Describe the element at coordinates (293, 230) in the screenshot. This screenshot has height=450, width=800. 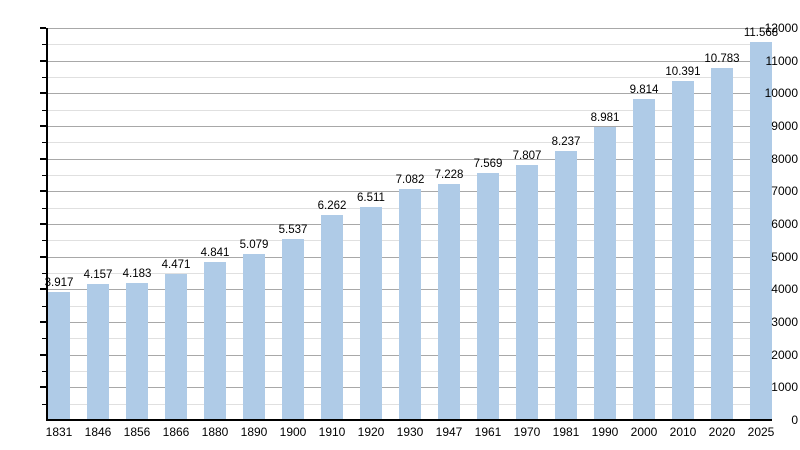
I see `bar-value-label: 5.537` at that location.